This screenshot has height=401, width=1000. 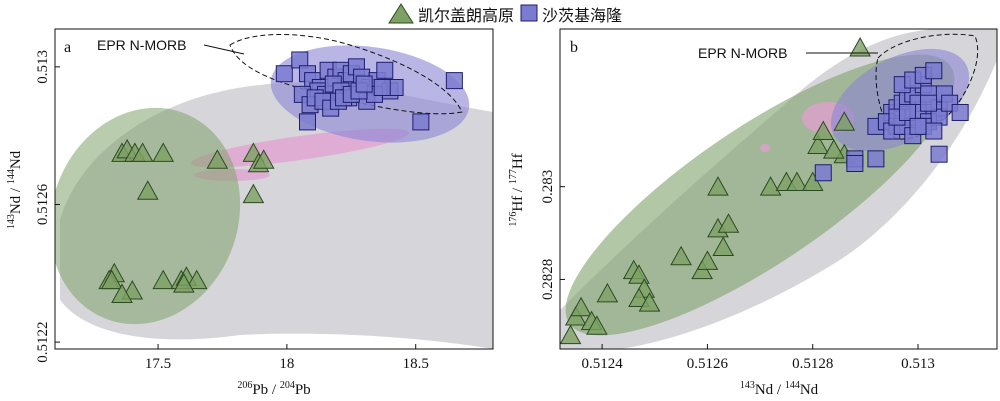 What do you see at coordinates (15, 189) in the screenshot?
I see `panel-a-y-axis-label: 143Nd / 144Nd` at bounding box center [15, 189].